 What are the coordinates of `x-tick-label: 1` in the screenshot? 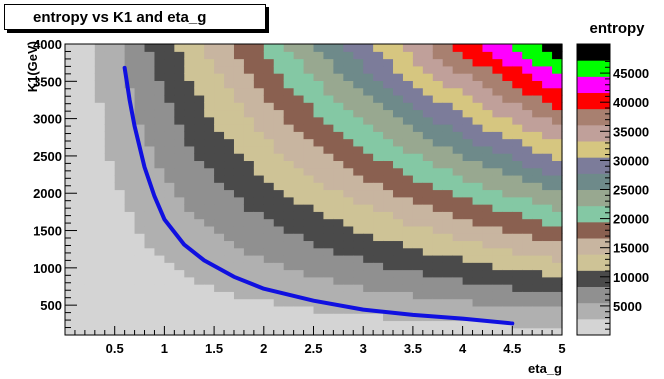 It's located at (164, 348).